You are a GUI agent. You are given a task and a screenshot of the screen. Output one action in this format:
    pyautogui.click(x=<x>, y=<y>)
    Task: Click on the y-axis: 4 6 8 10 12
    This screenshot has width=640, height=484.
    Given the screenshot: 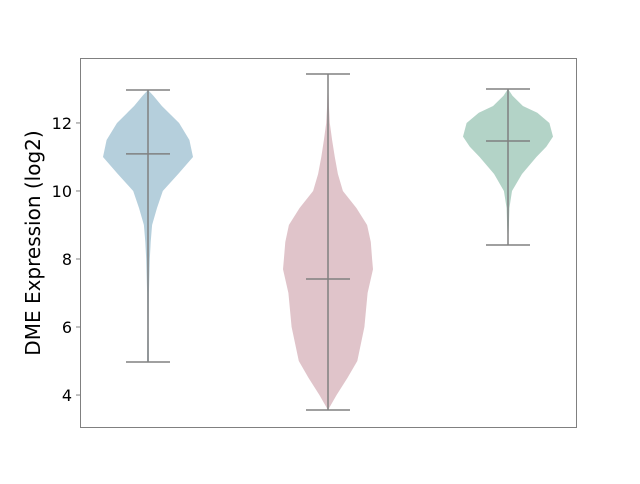 What is the action you would take?
    pyautogui.click(x=66, y=259)
    